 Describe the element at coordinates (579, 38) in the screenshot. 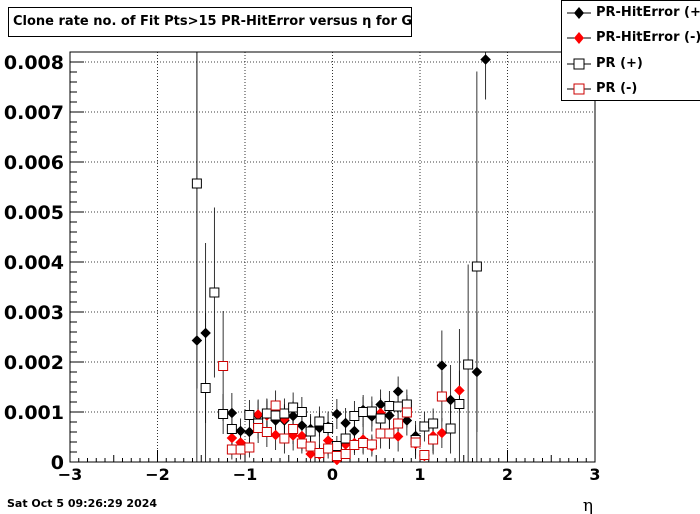

I see `legend-marker-diamond-red-icon` at that location.